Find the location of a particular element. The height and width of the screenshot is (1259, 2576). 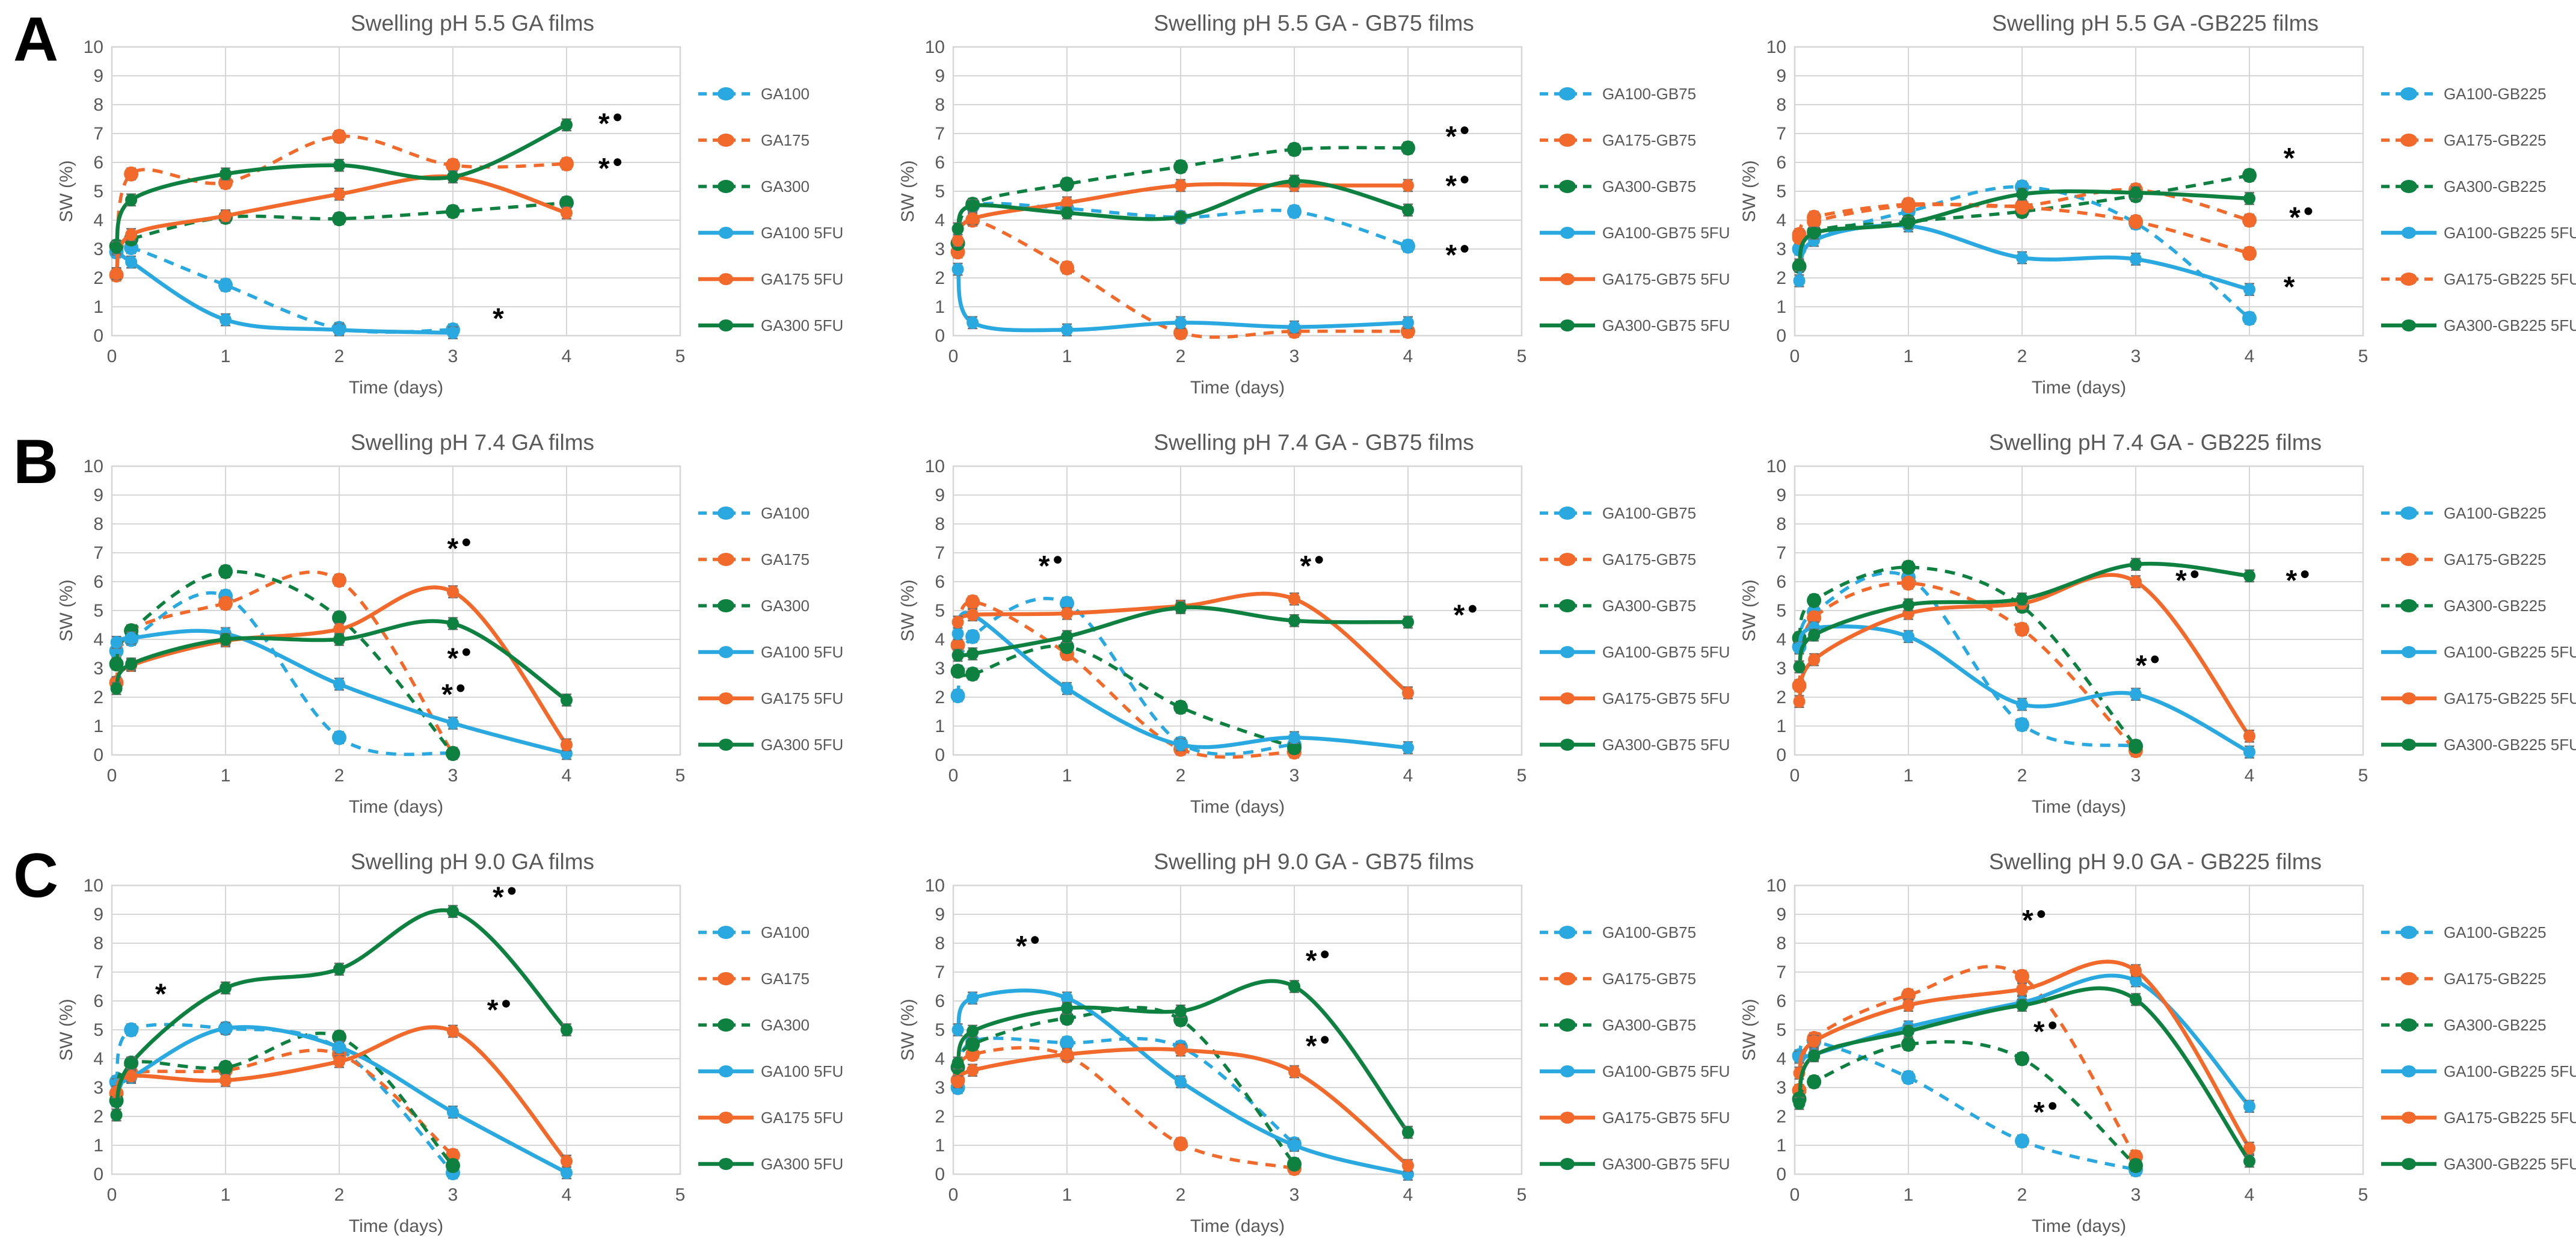

series-line-GA100-5FU is located at coordinates (341, 692).